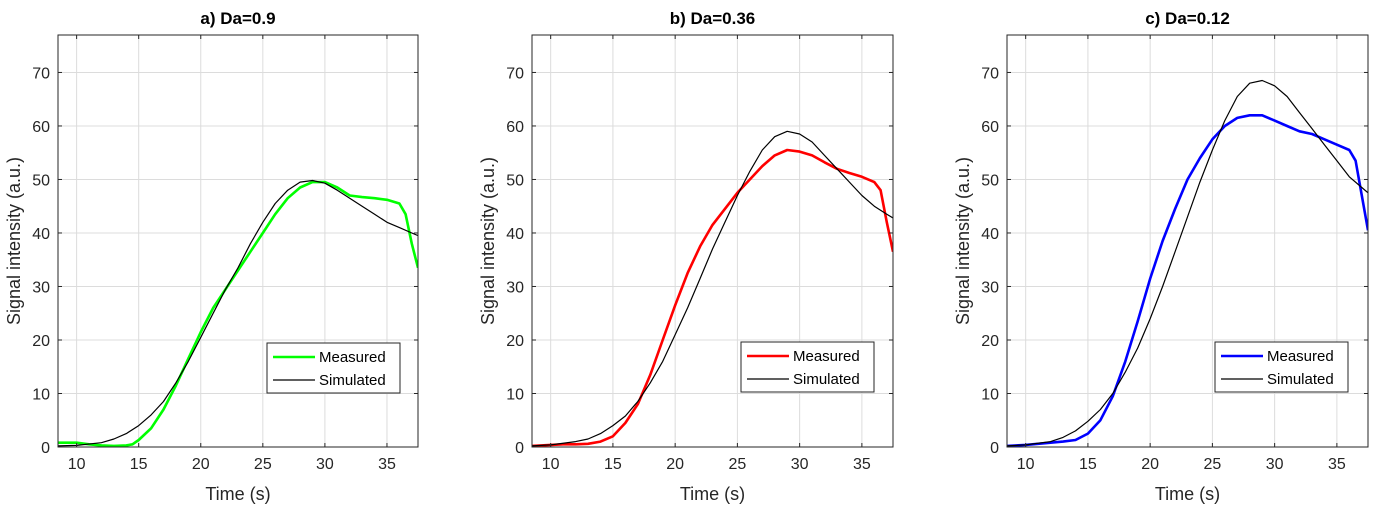 Image resolution: width=1397 pixels, height=508 pixels. What do you see at coordinates (1187, 18) in the screenshot?
I see `chart-title: c) Da=0.12` at bounding box center [1187, 18].